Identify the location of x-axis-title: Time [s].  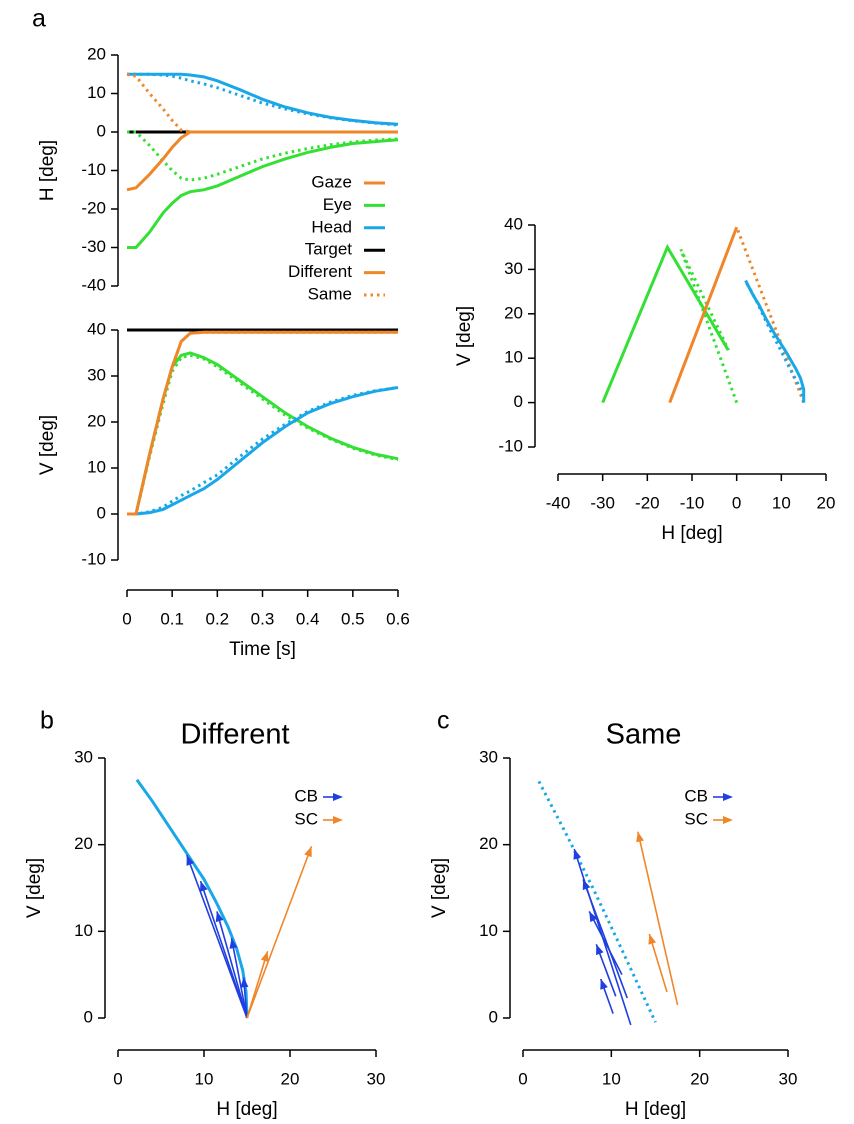
(262, 649).